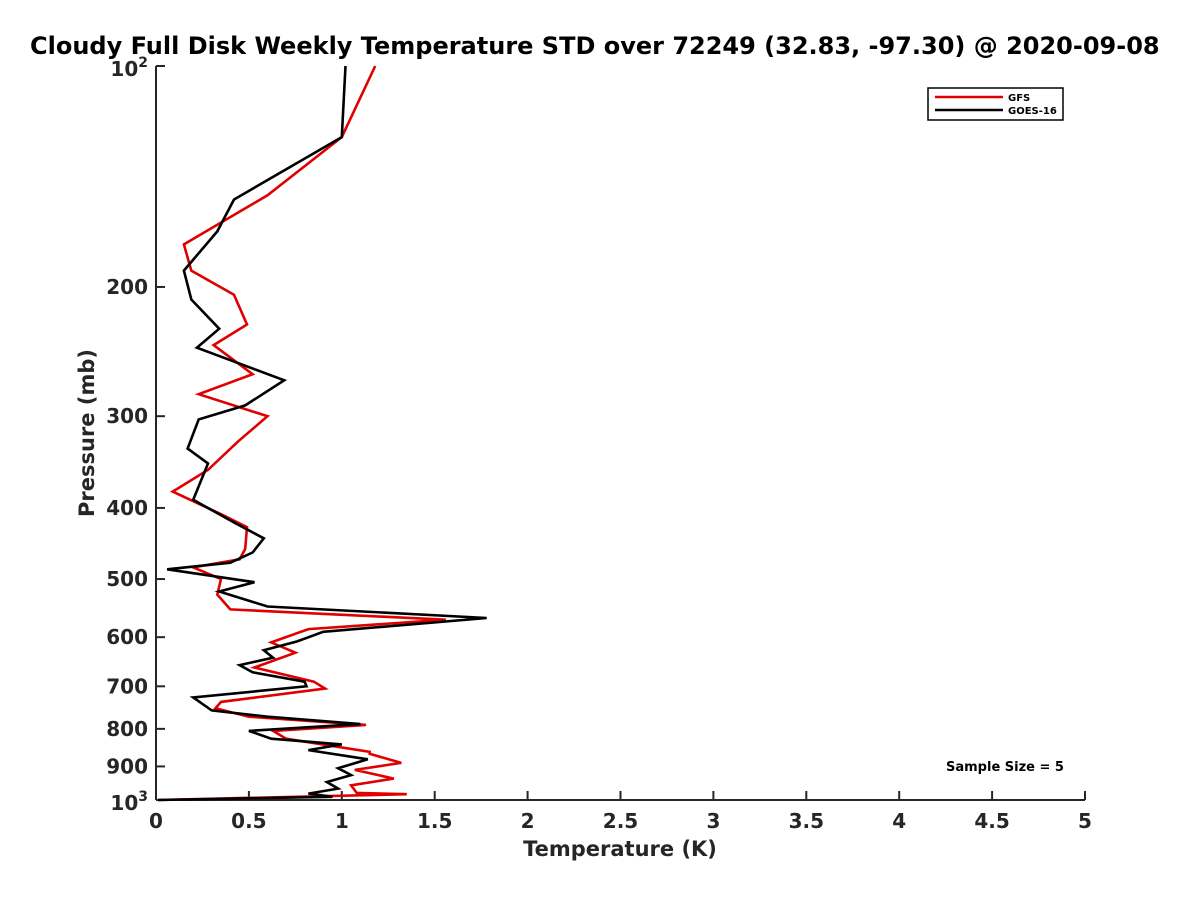  I want to click on x-tick-label: 3.5, so click(806, 821).